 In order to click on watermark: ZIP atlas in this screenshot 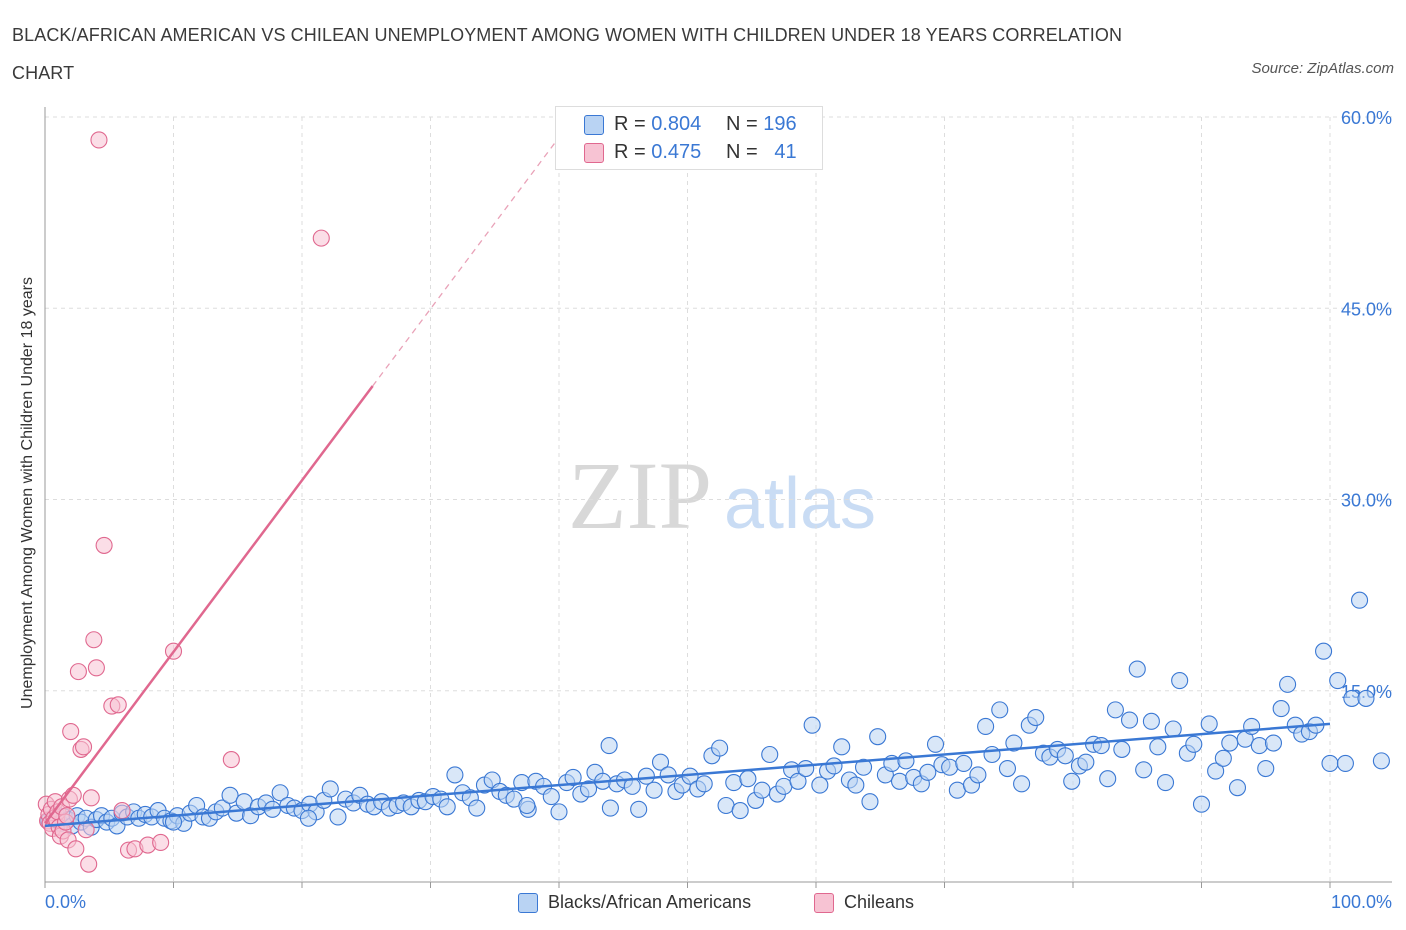, I will do `click(722, 495)`.